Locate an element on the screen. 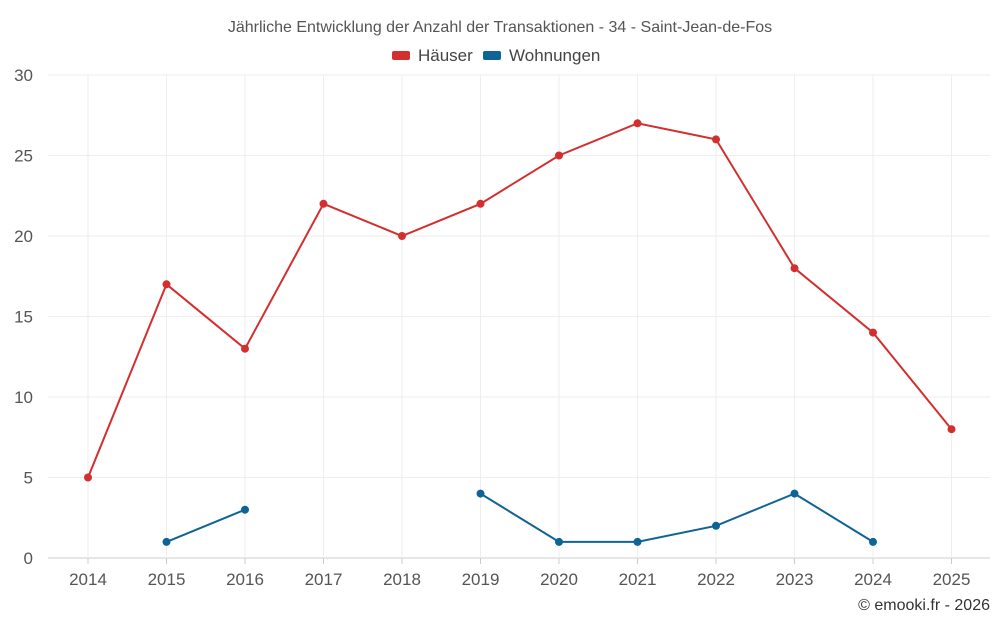  x-tick-label: 2023 is located at coordinates (795, 579).